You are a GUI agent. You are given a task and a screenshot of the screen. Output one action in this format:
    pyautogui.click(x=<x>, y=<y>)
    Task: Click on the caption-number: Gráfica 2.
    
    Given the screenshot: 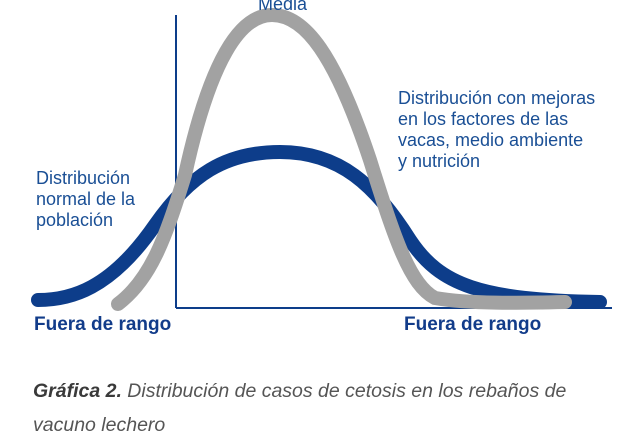 What is the action you would take?
    pyautogui.click(x=77, y=391)
    